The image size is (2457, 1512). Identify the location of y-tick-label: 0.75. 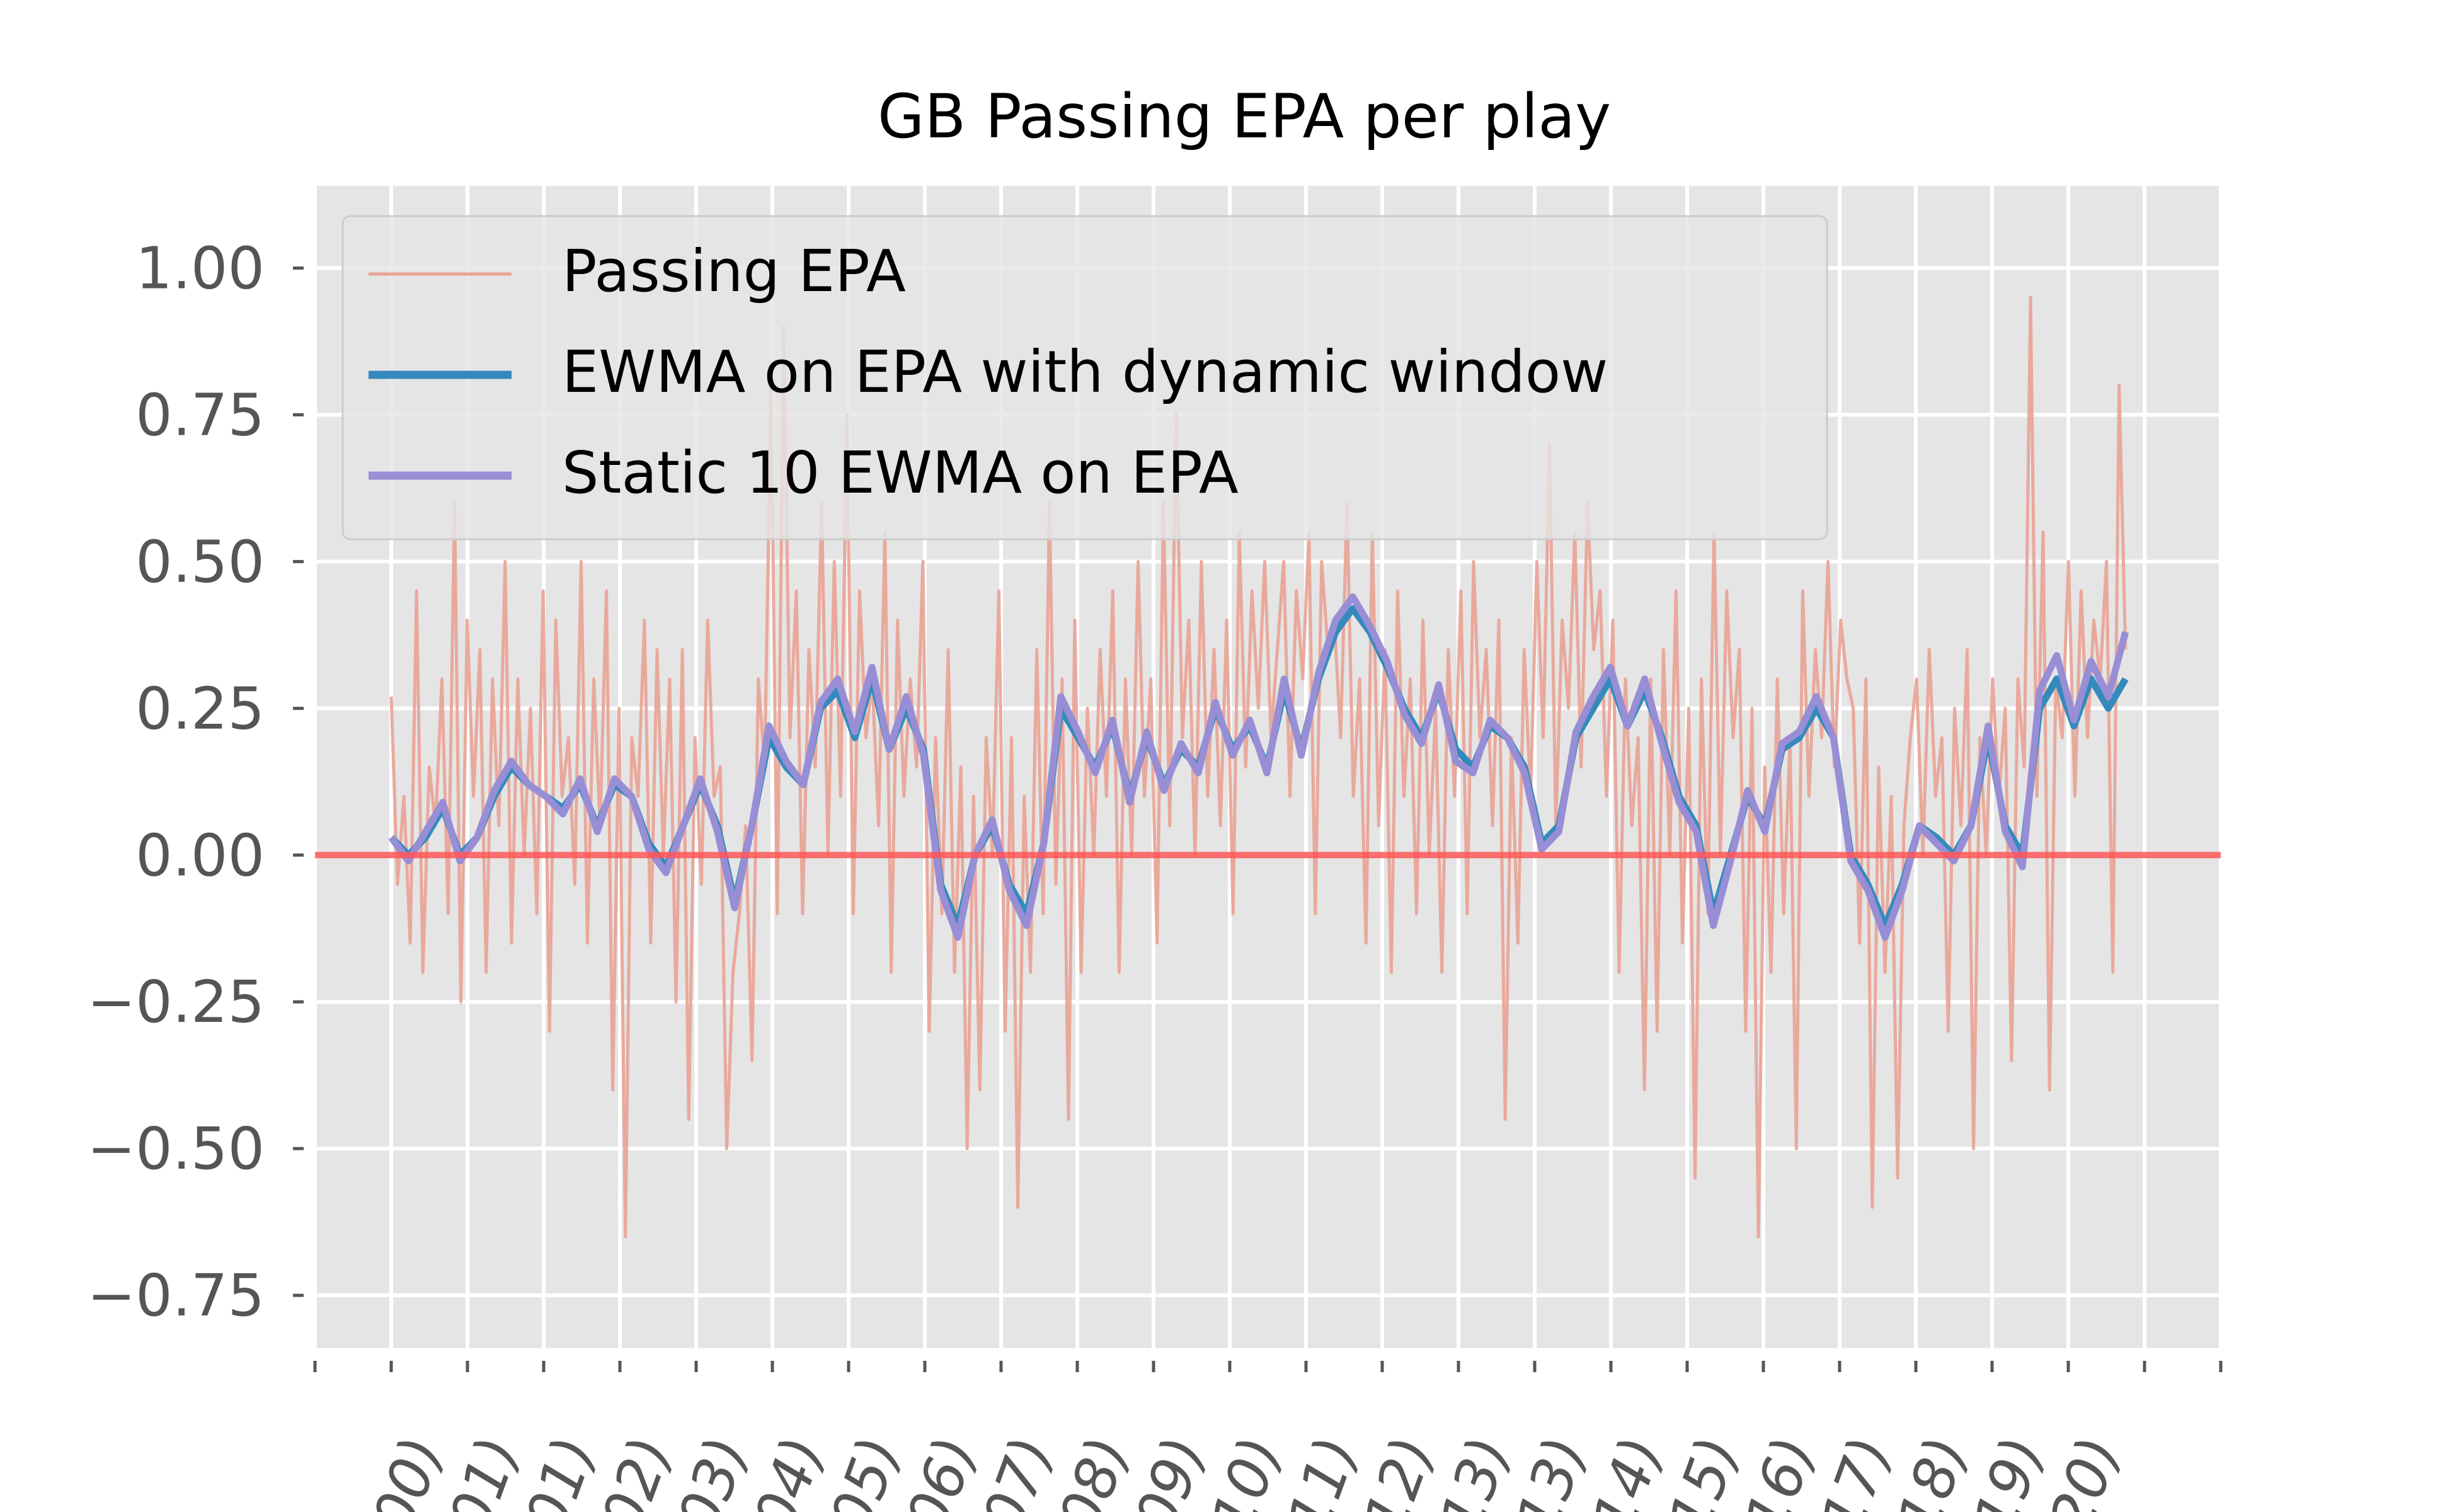
(200, 415).